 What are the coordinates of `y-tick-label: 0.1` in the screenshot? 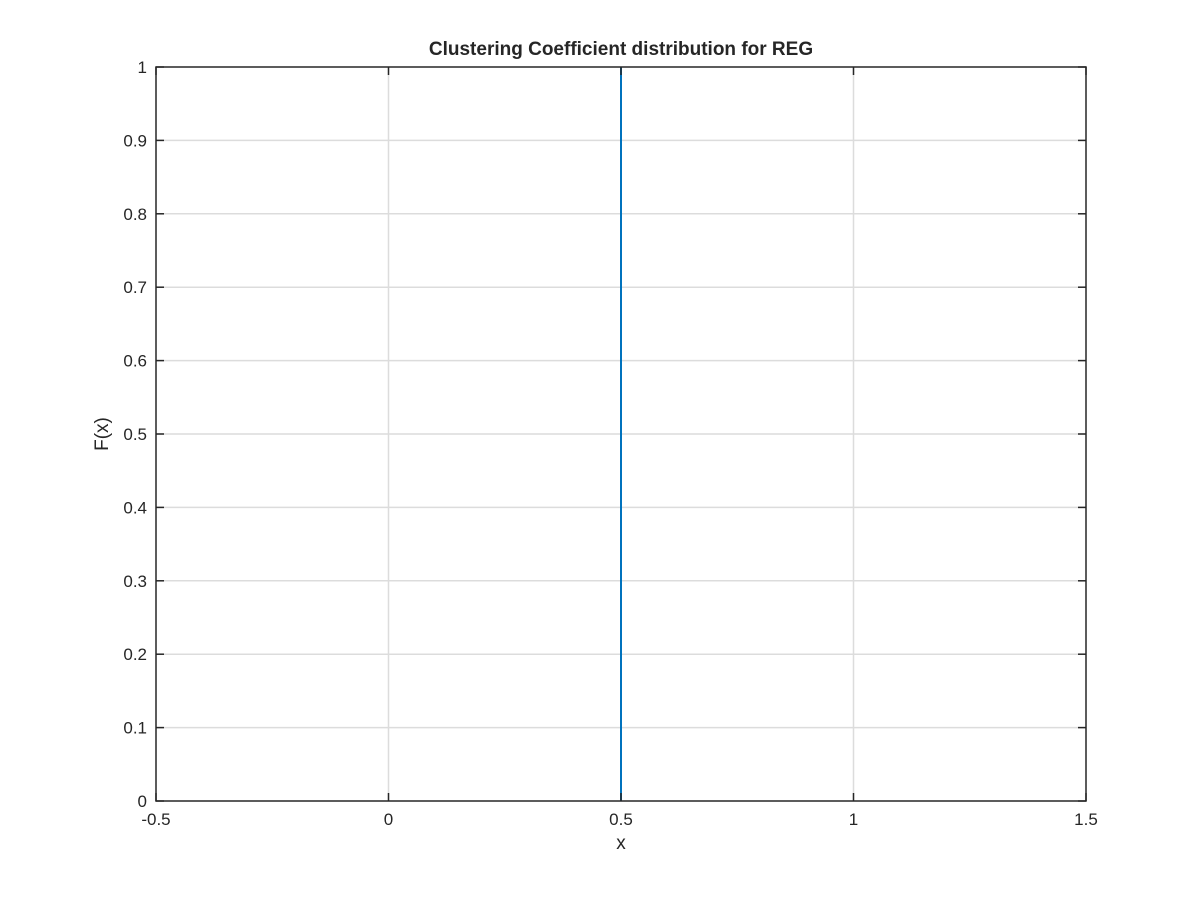 It's located at (135, 728).